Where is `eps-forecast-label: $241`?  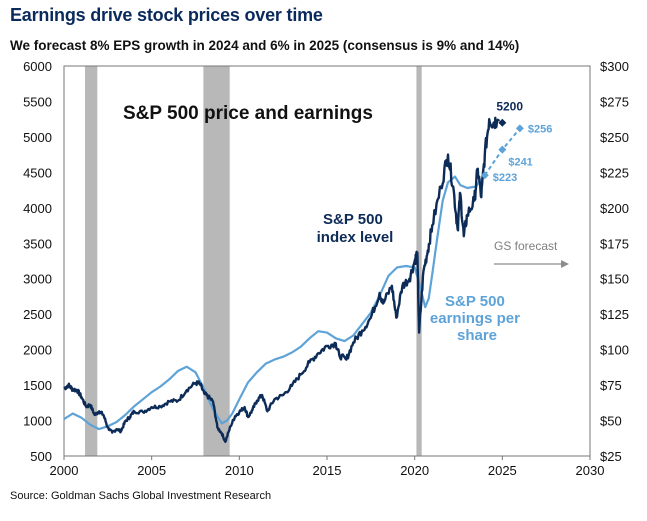 eps-forecast-label: $241 is located at coordinates (520, 163).